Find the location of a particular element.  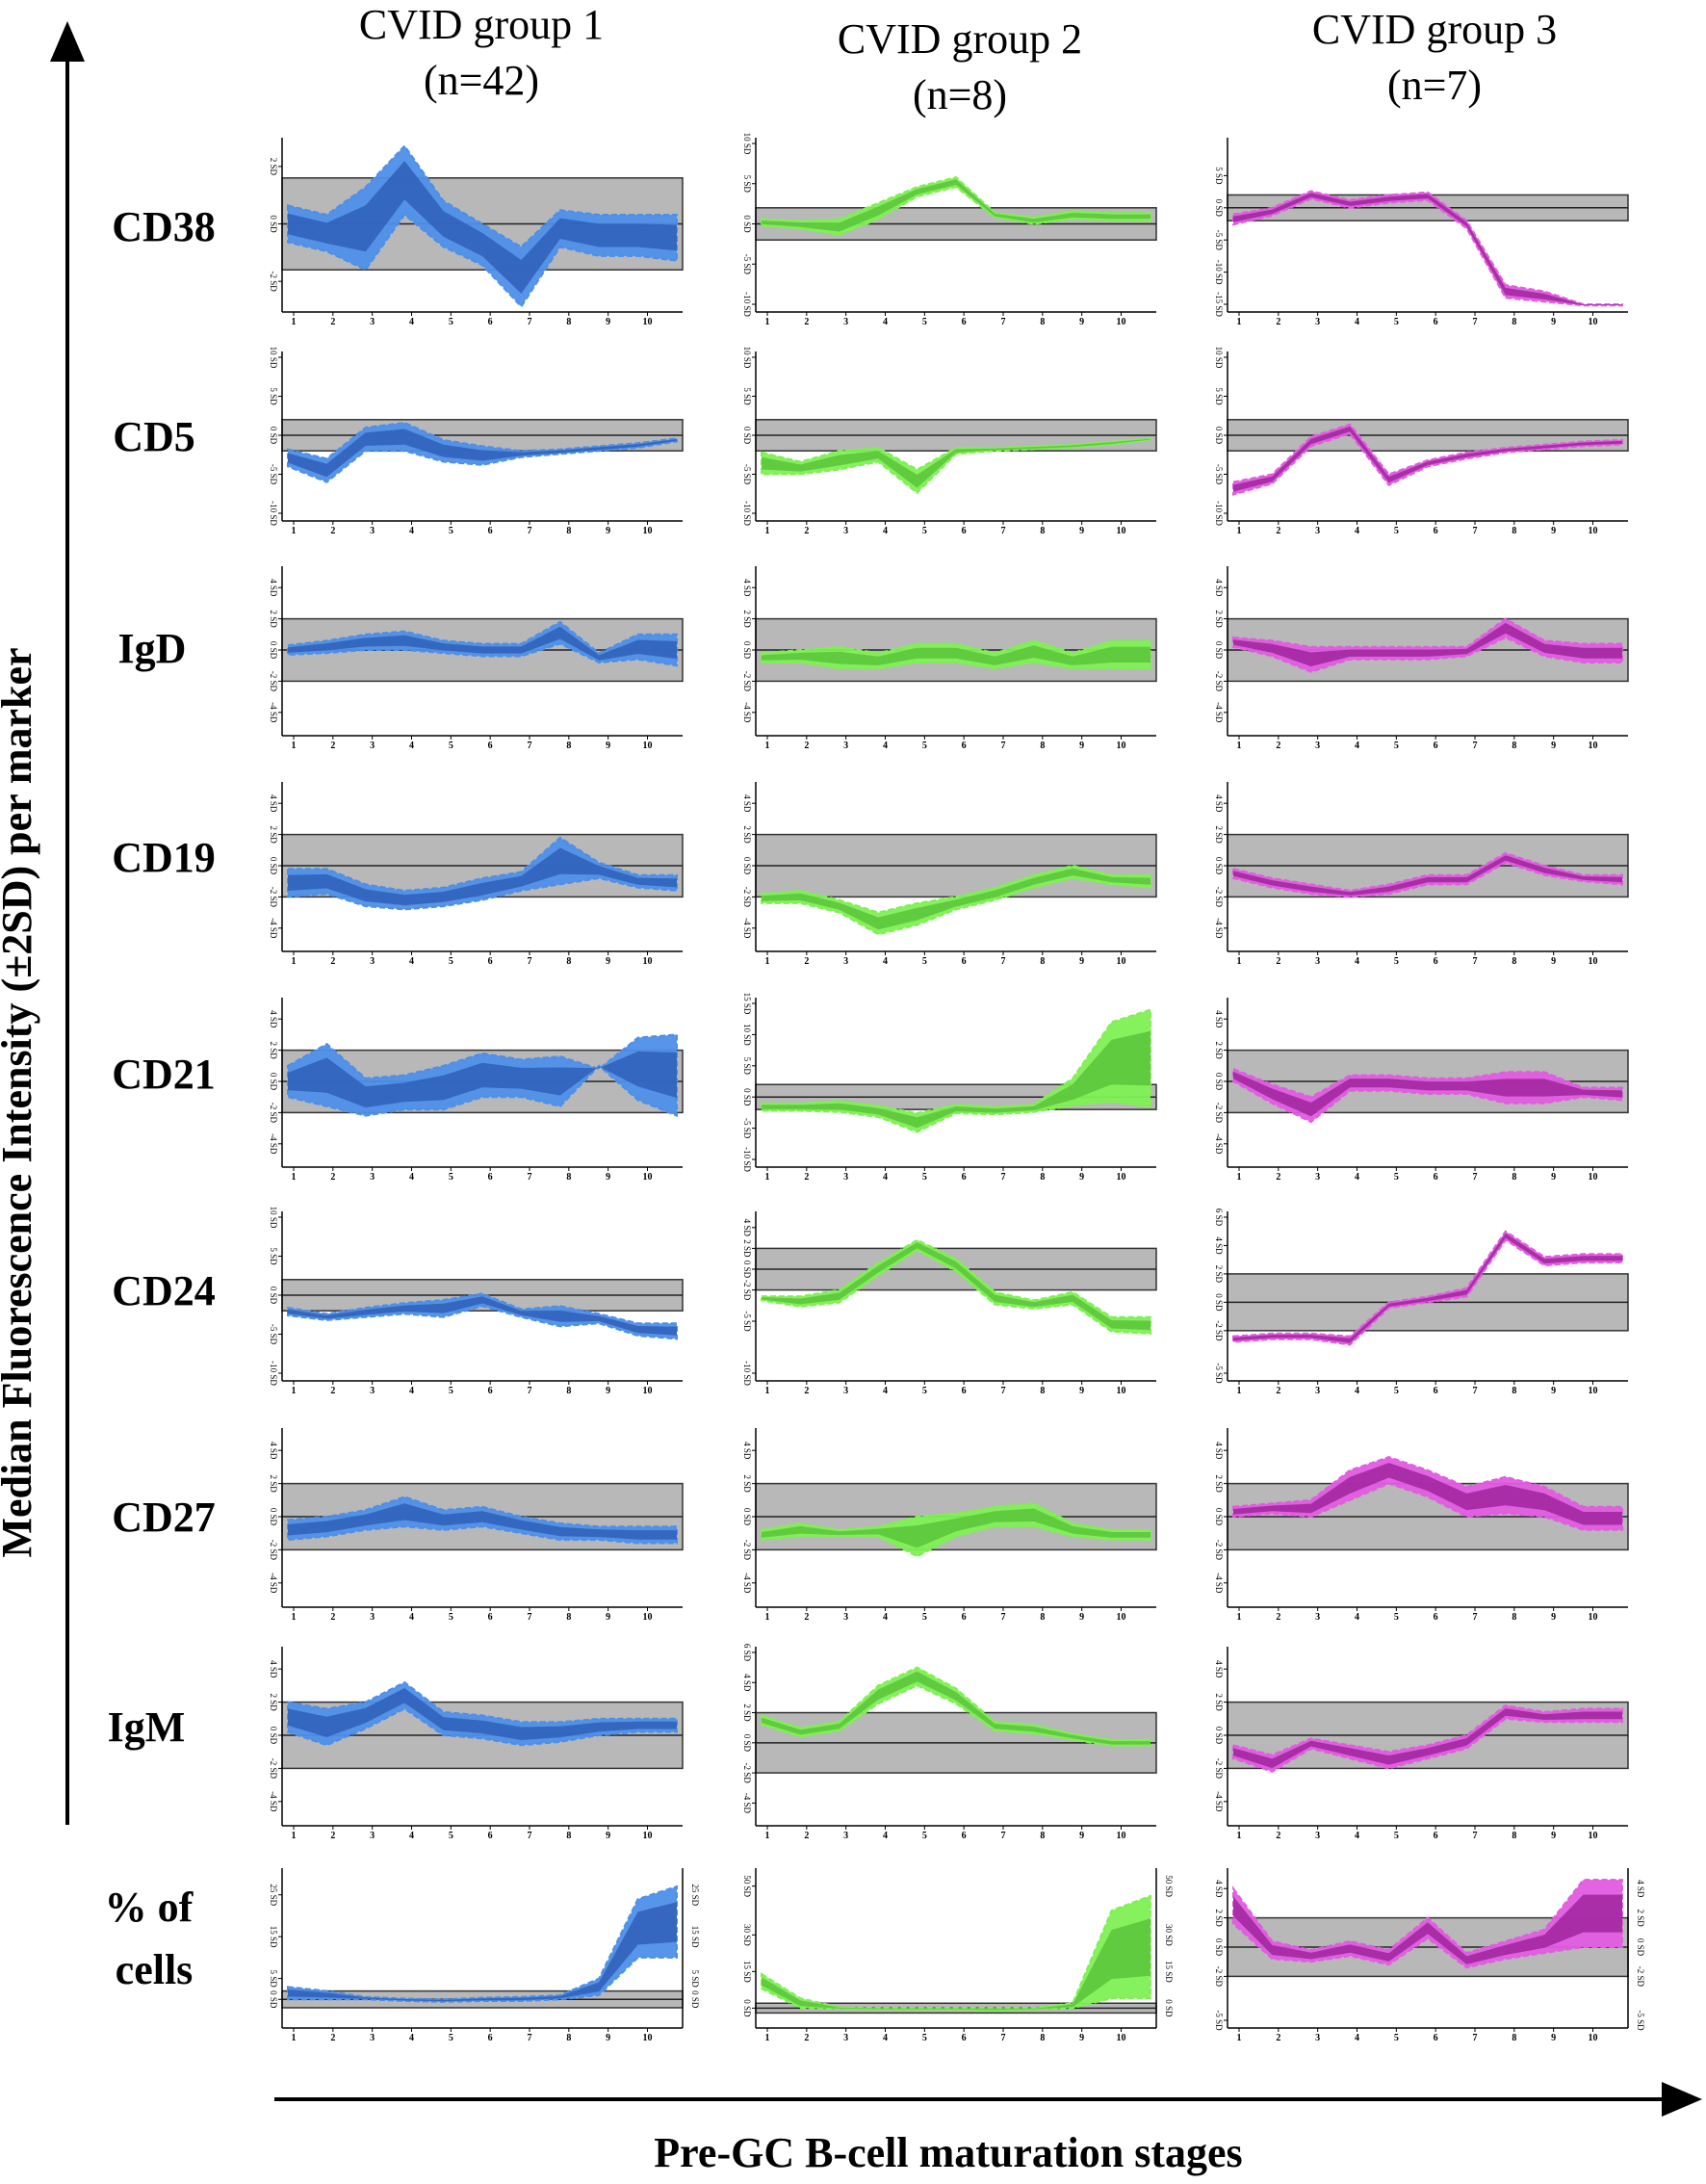

y-tick-label: -2 SD is located at coordinates (1219, 897).